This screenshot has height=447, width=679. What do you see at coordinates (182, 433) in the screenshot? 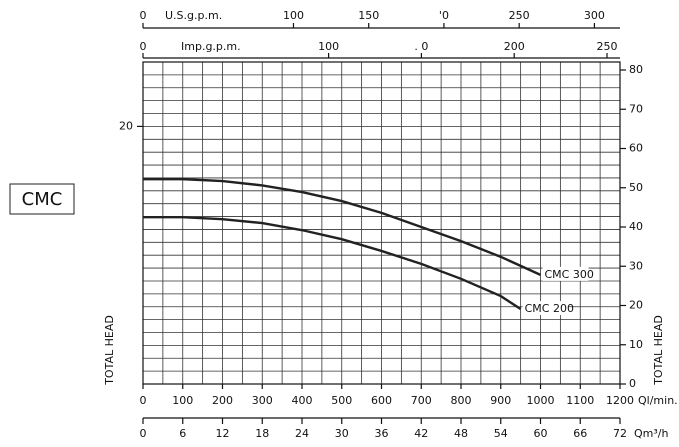
I see `x2-tick-label: 6` at bounding box center [182, 433].